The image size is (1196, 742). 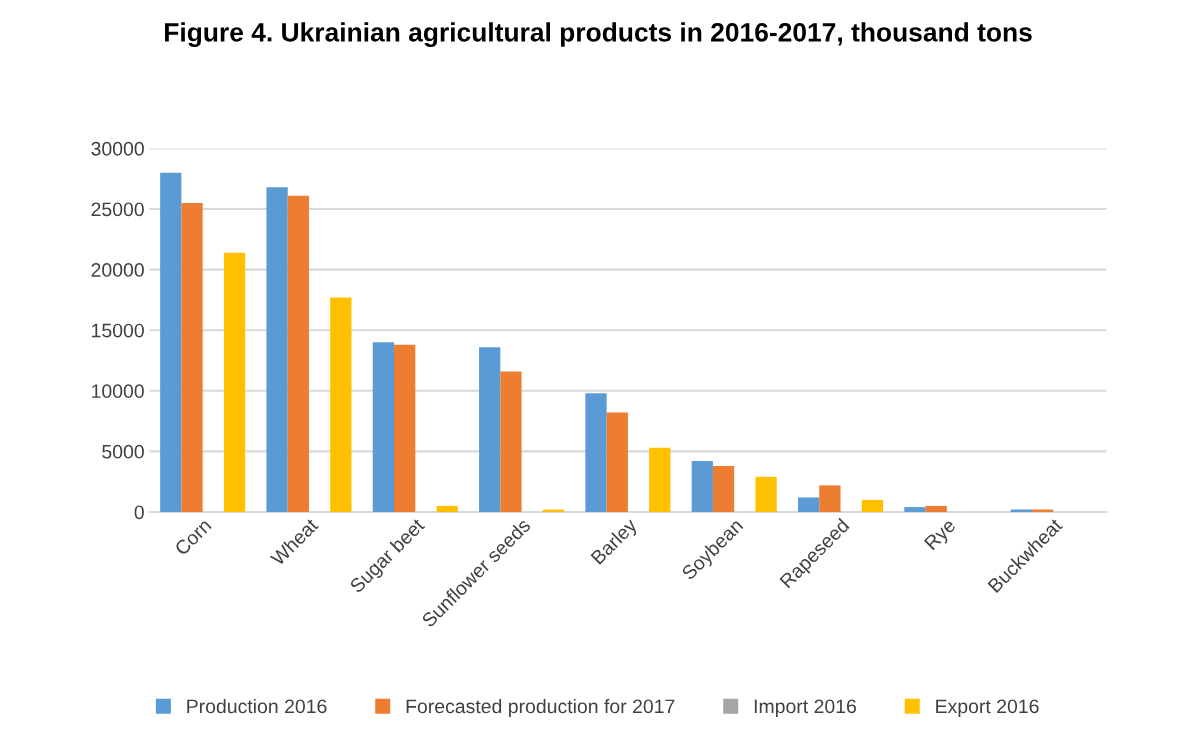 What do you see at coordinates (117, 270) in the screenshot?
I see `y-tick-label: 20000` at bounding box center [117, 270].